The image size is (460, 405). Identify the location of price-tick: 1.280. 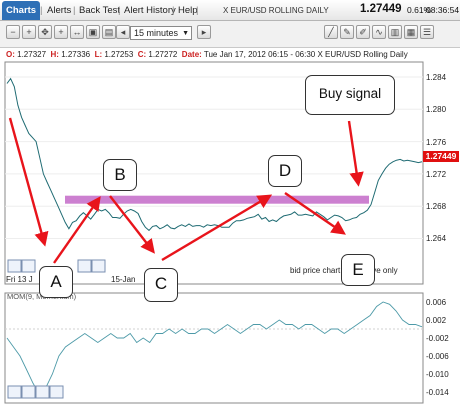
(436, 109).